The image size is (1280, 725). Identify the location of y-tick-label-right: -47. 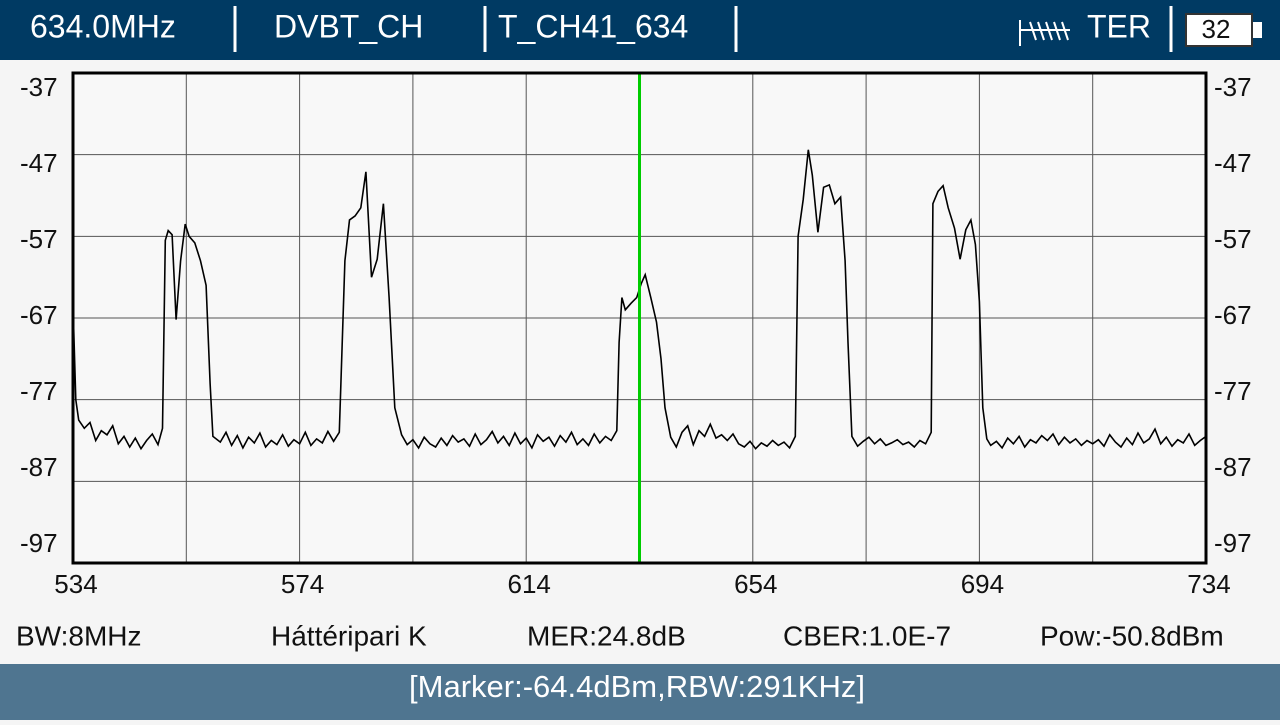
(1233, 163).